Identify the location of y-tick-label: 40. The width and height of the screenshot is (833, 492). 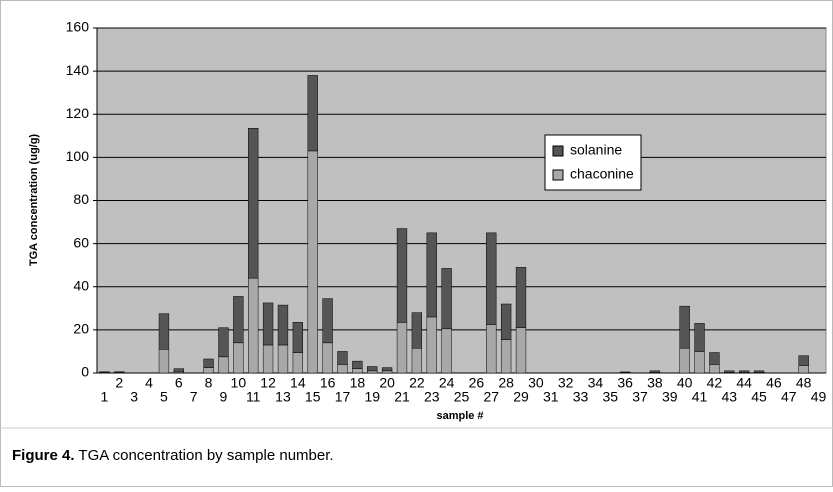
(81, 285).